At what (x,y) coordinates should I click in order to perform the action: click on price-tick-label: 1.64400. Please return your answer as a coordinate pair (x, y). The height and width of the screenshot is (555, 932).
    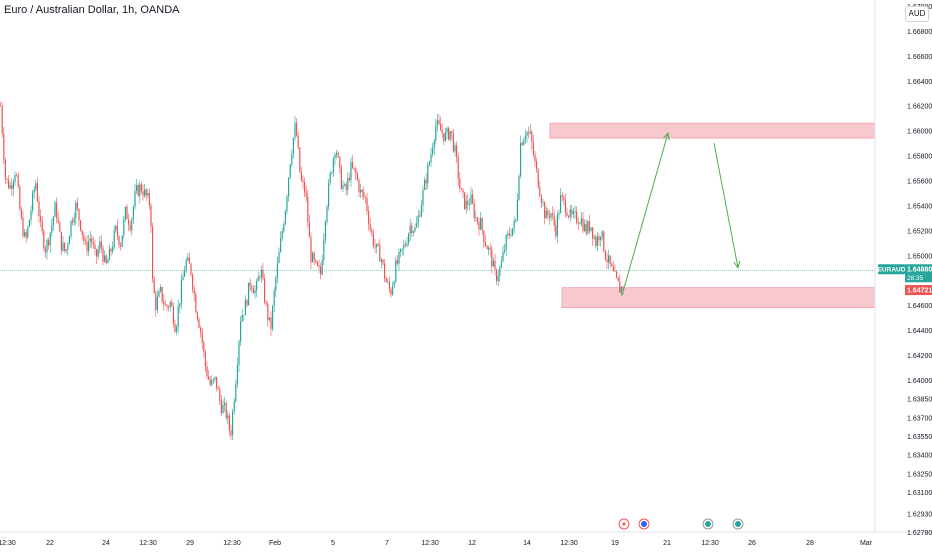
    Looking at the image, I should click on (919, 331).